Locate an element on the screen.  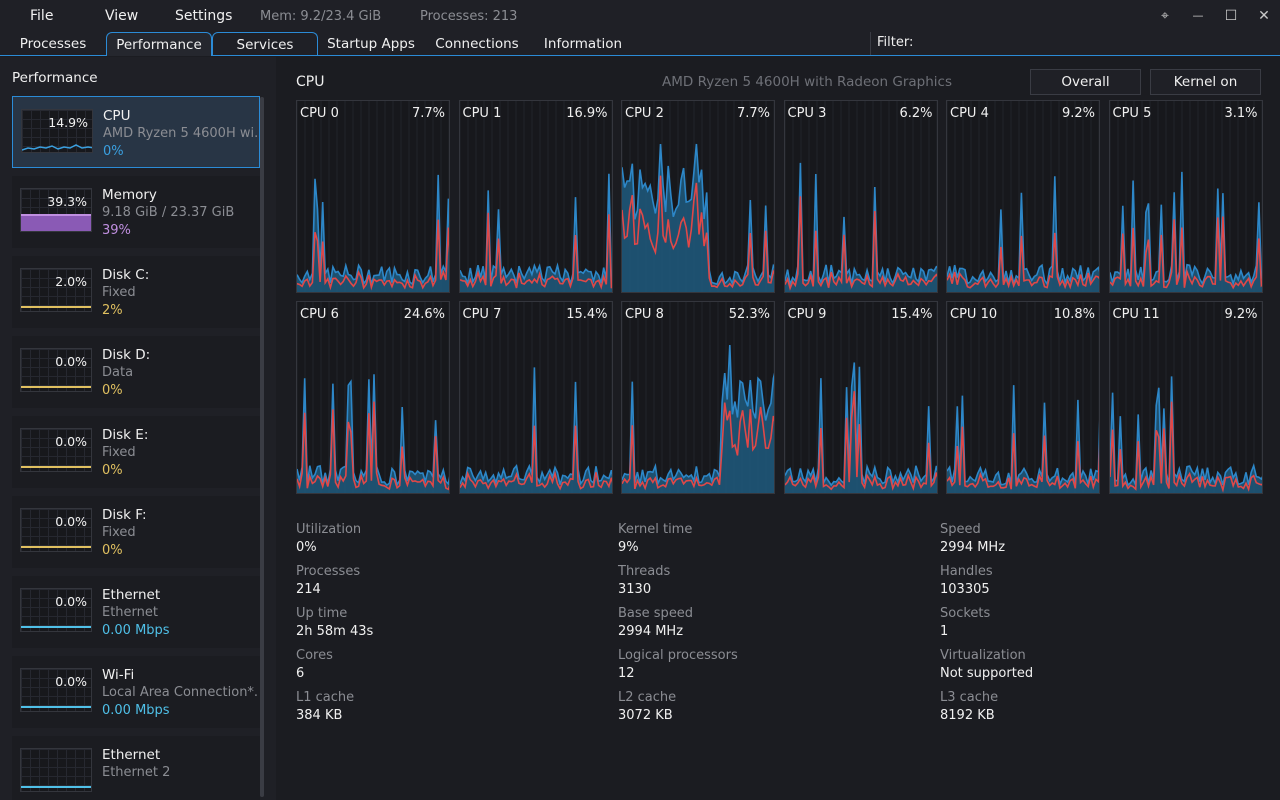
sidebar-item: Ethernet Ethernet 2 is located at coordinates (136, 768).